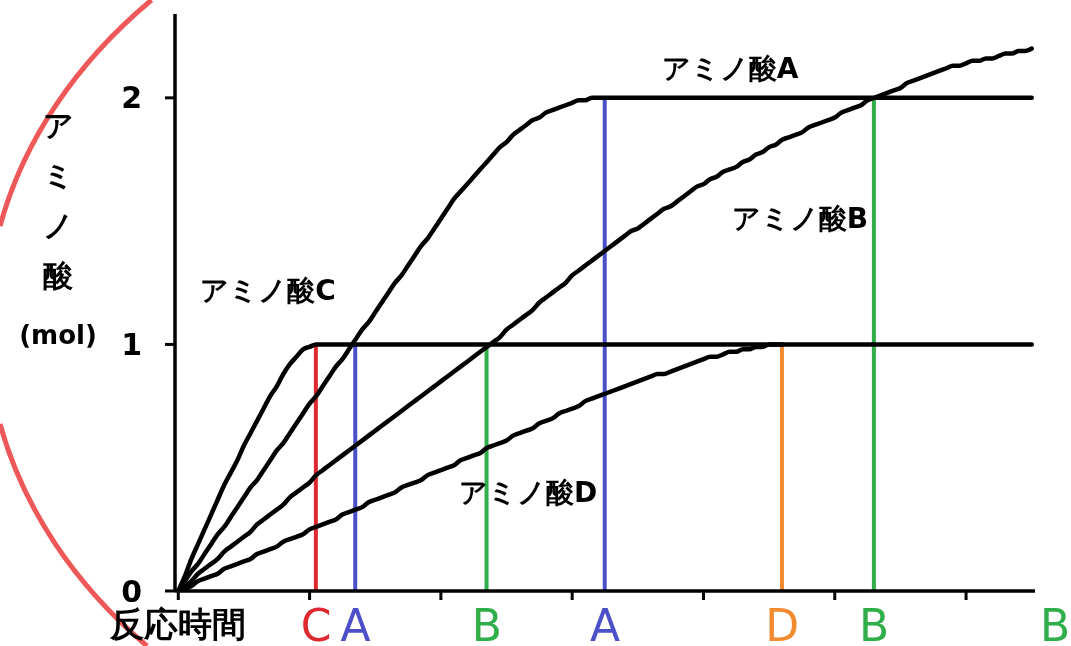  I want to click on series-label: アミノ酸A, so click(730, 68).